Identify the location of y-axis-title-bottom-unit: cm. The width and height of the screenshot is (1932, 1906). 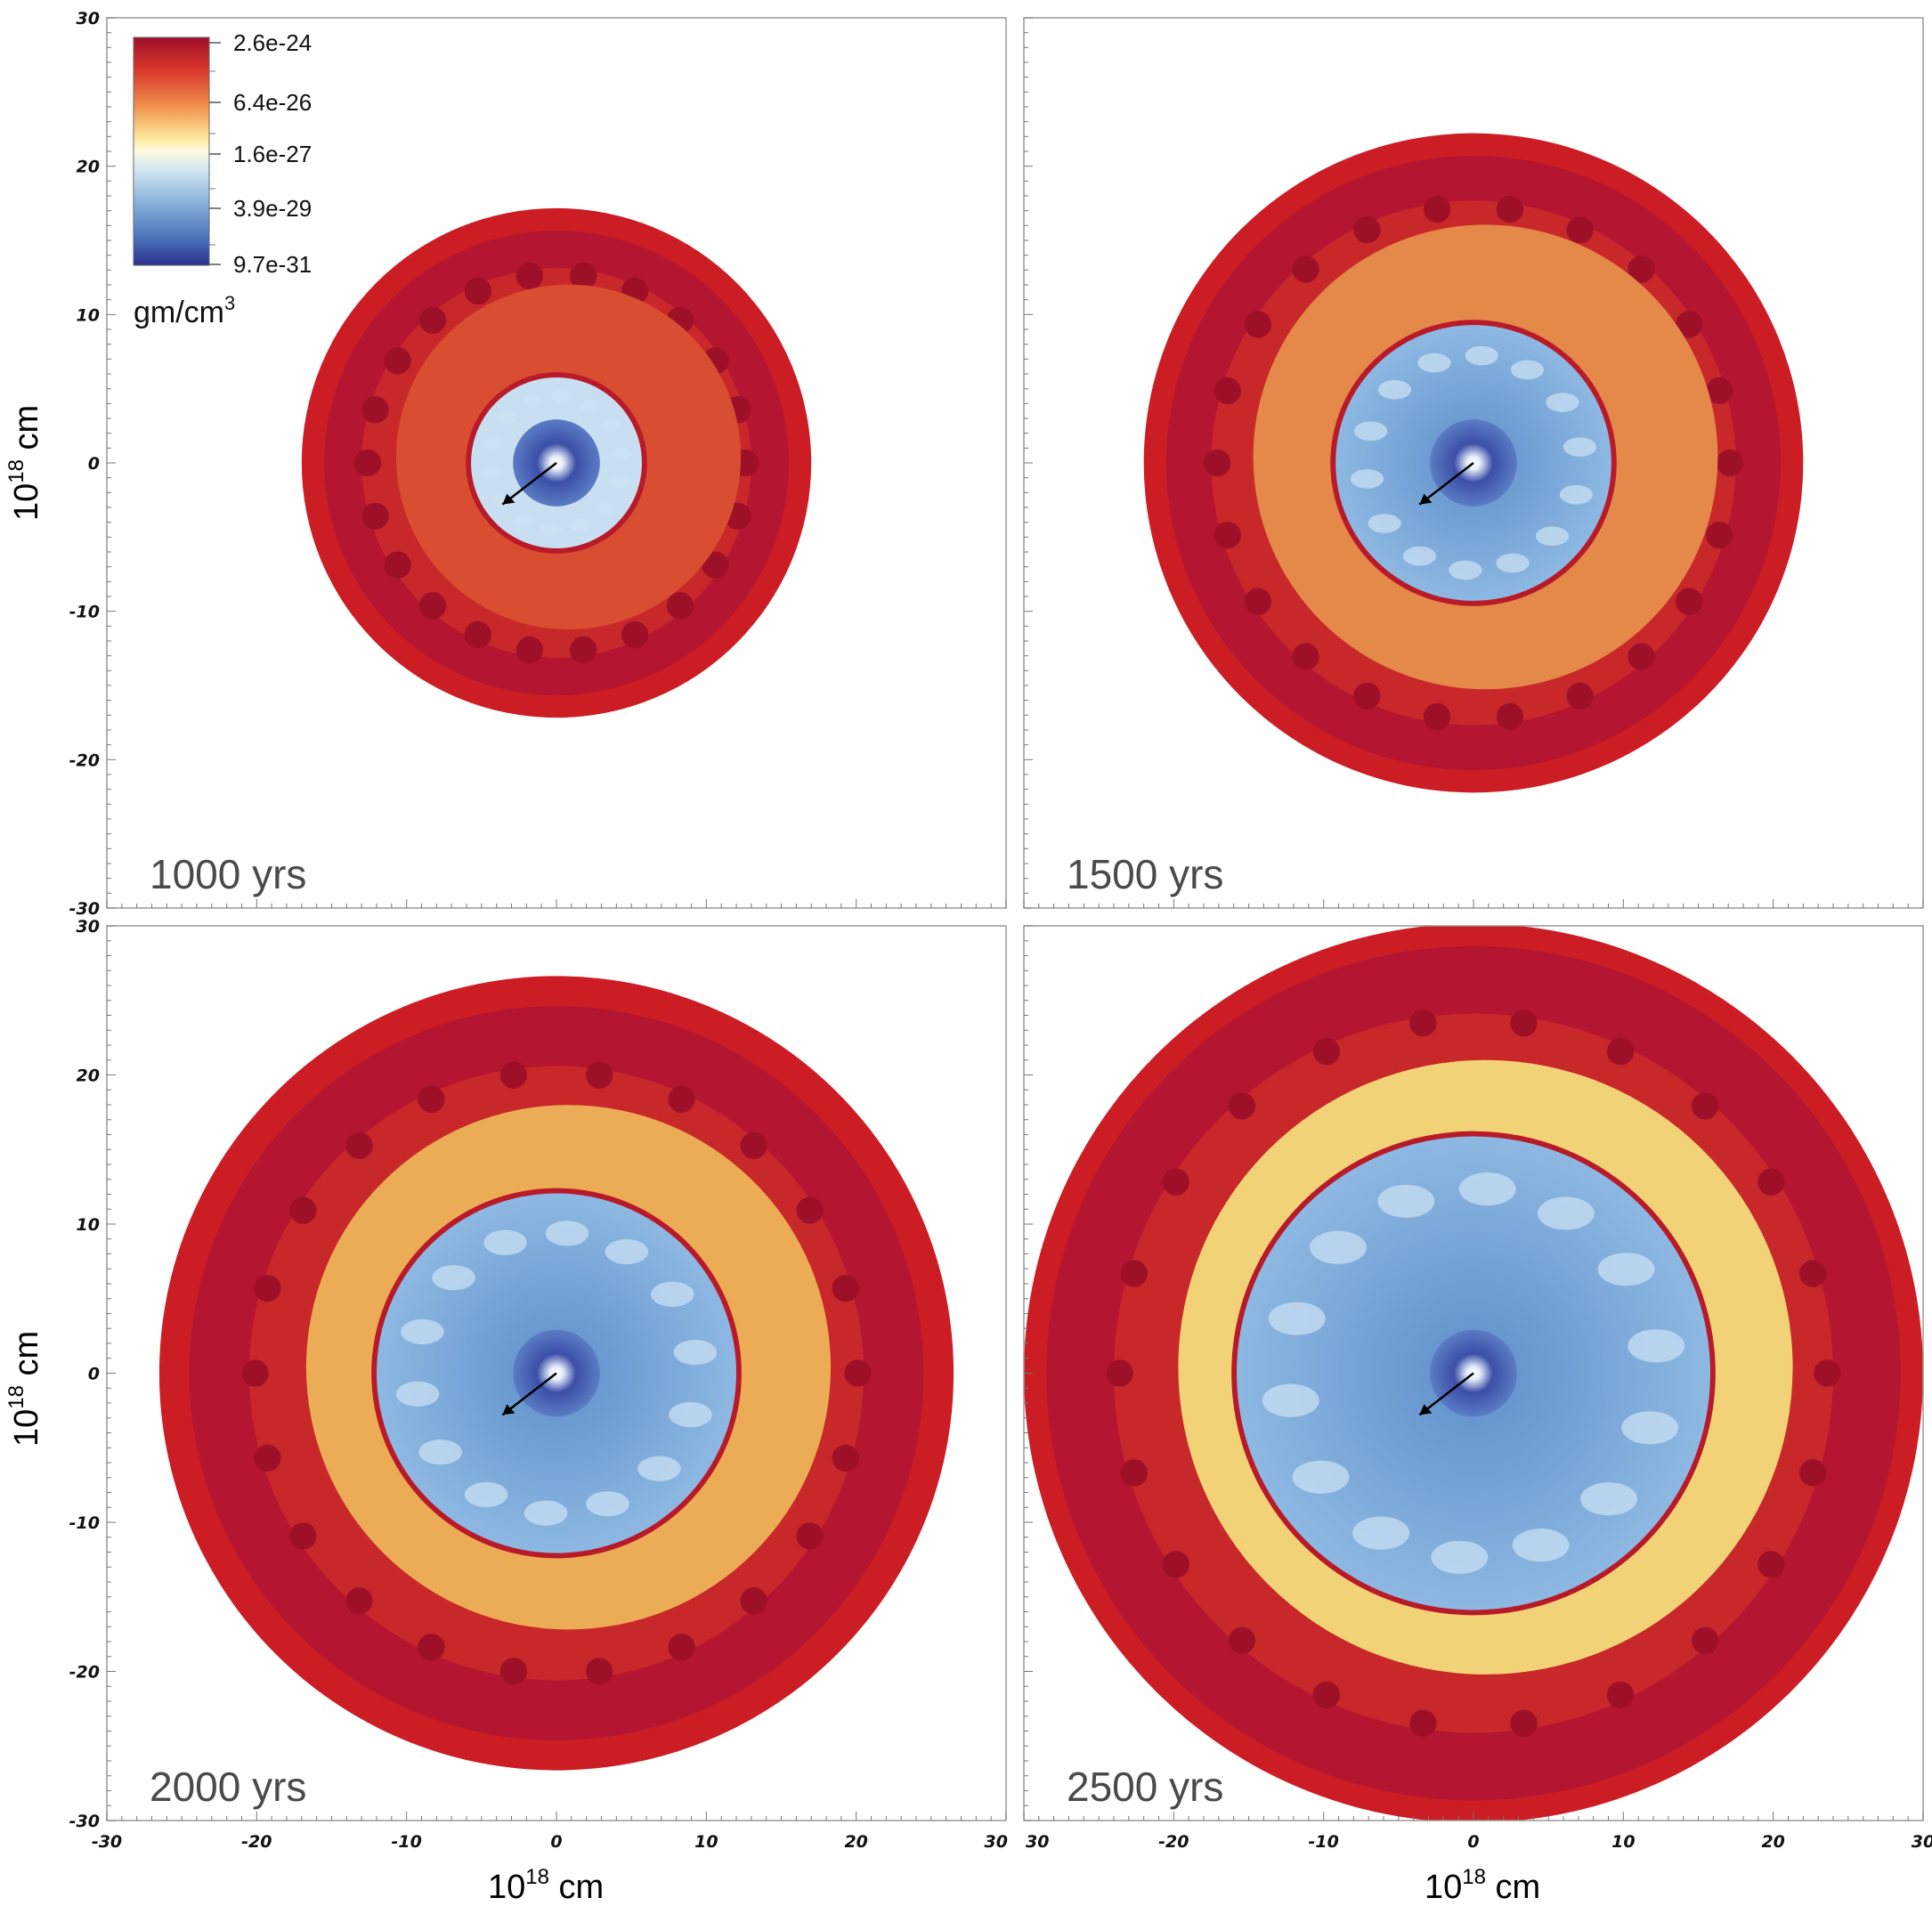
(27, 1358).